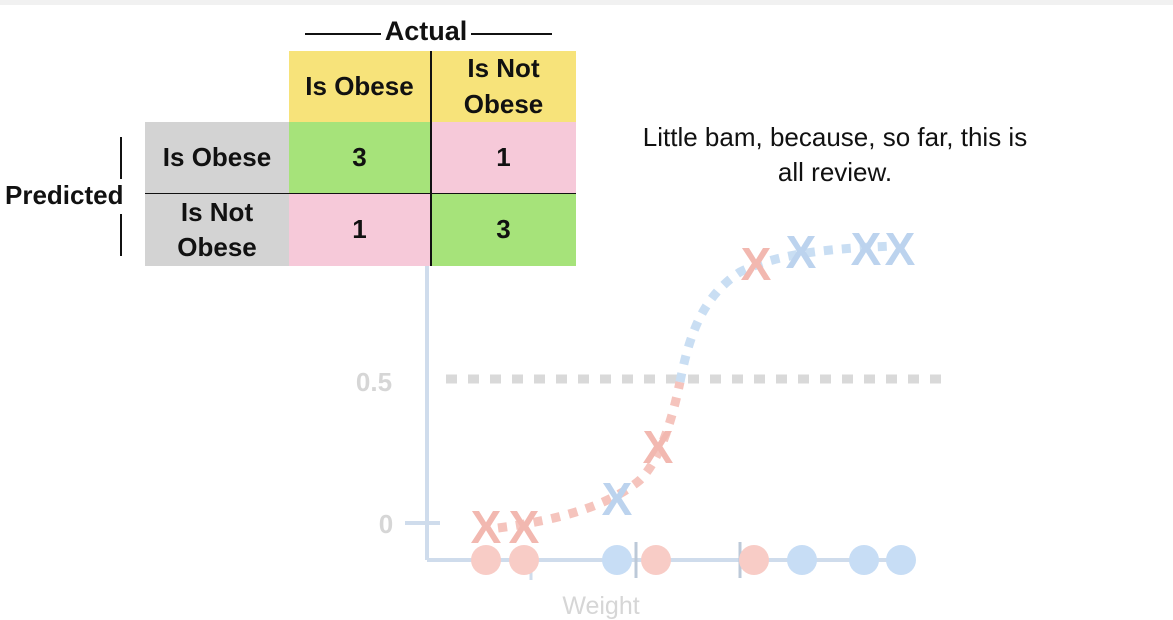 The image size is (1173, 620). What do you see at coordinates (359, 86) in the screenshot?
I see `col-header-is-obese: Is Obese` at bounding box center [359, 86].